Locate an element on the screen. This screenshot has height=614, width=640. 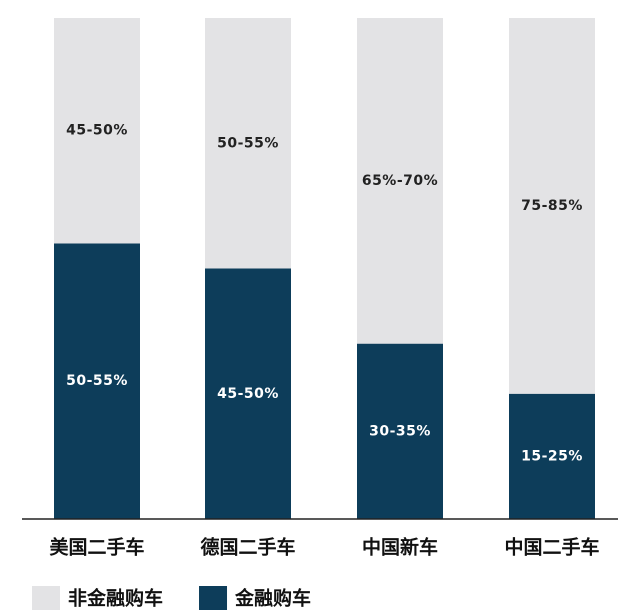
value-label: 75-85% is located at coordinates (552, 206).